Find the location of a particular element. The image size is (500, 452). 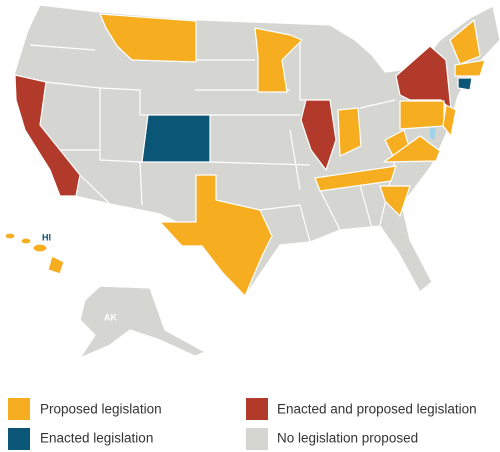

legend-label: No legislation proposed is located at coordinates (347, 438).